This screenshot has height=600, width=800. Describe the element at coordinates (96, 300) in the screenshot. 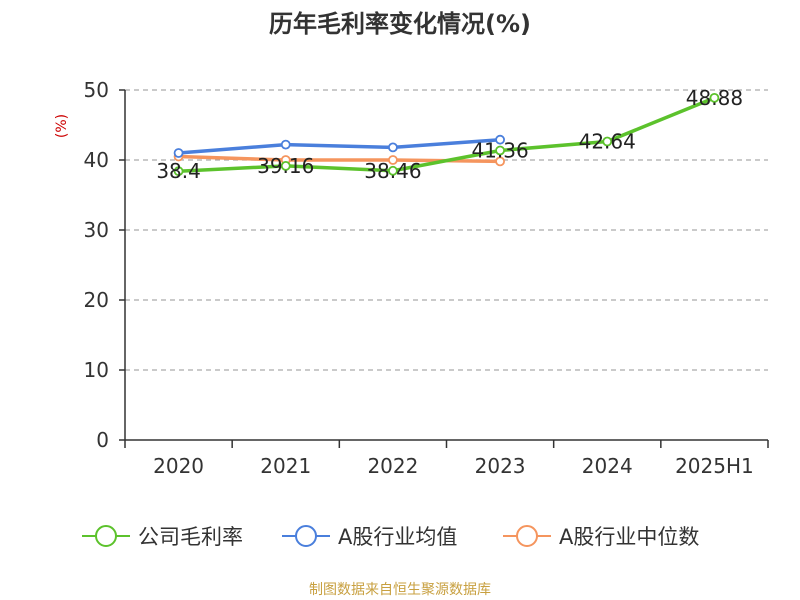

I see `y-tick-label: 20` at that location.